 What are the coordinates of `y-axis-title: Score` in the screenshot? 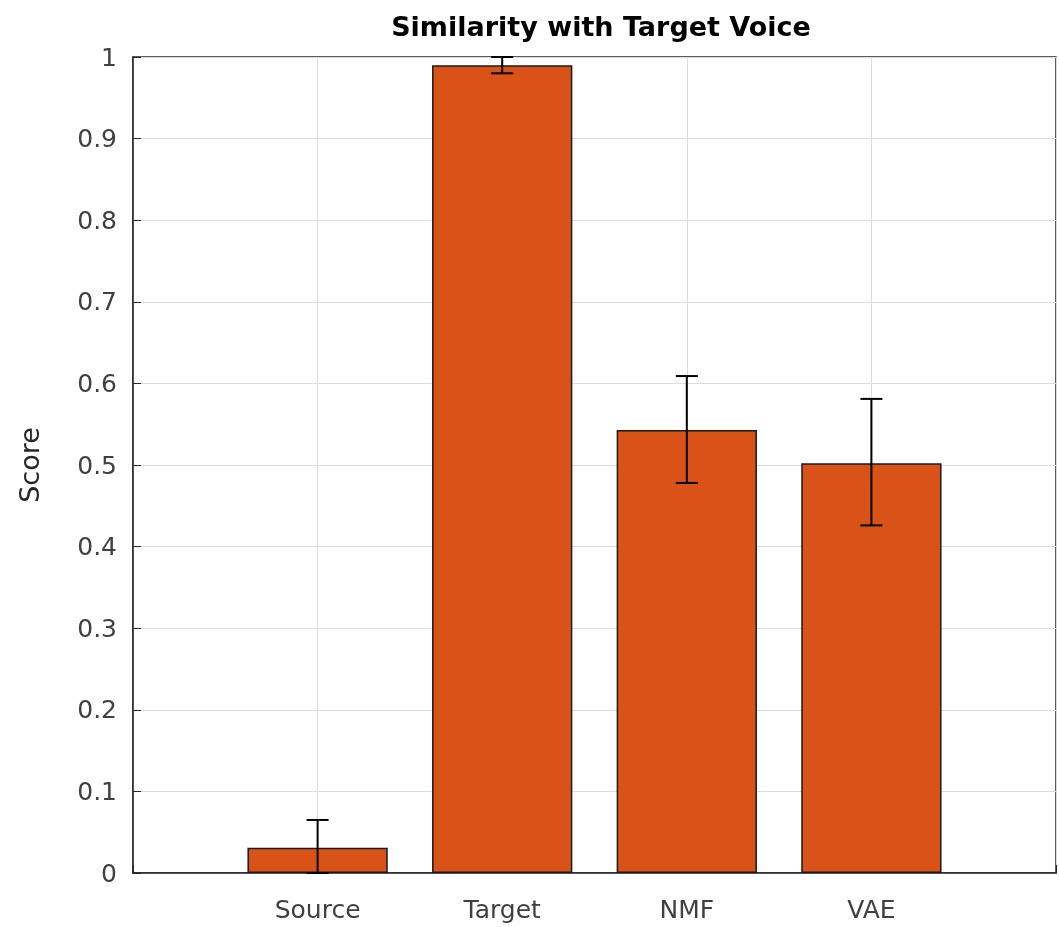 It's located at (29, 465).